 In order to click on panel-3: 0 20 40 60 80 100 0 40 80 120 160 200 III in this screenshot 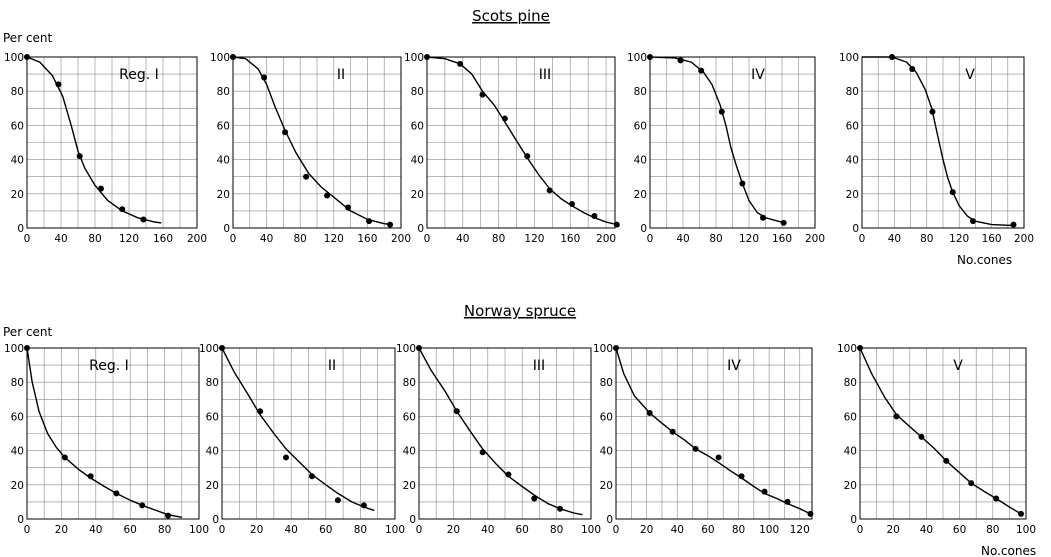, I will do `click(512, 148)`.